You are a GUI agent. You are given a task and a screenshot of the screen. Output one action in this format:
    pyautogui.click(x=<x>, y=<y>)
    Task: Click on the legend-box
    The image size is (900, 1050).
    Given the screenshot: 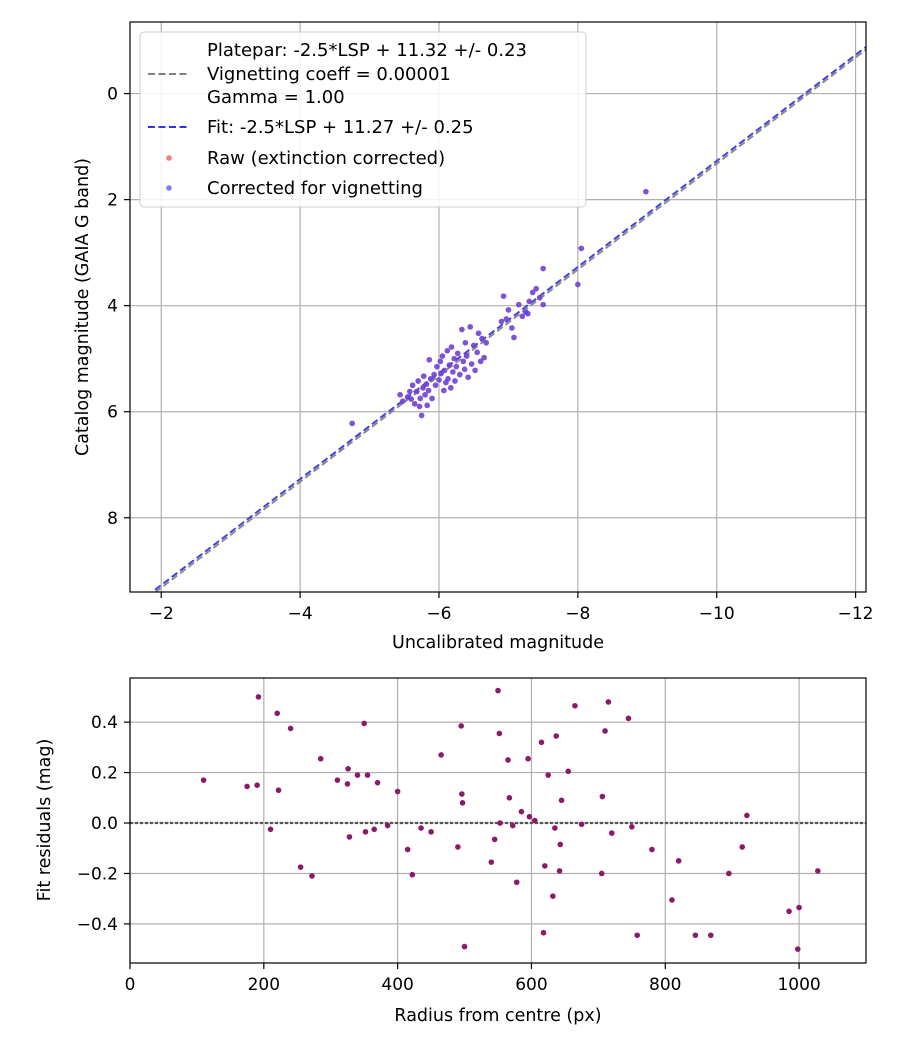 What is the action you would take?
    pyautogui.click(x=363, y=119)
    